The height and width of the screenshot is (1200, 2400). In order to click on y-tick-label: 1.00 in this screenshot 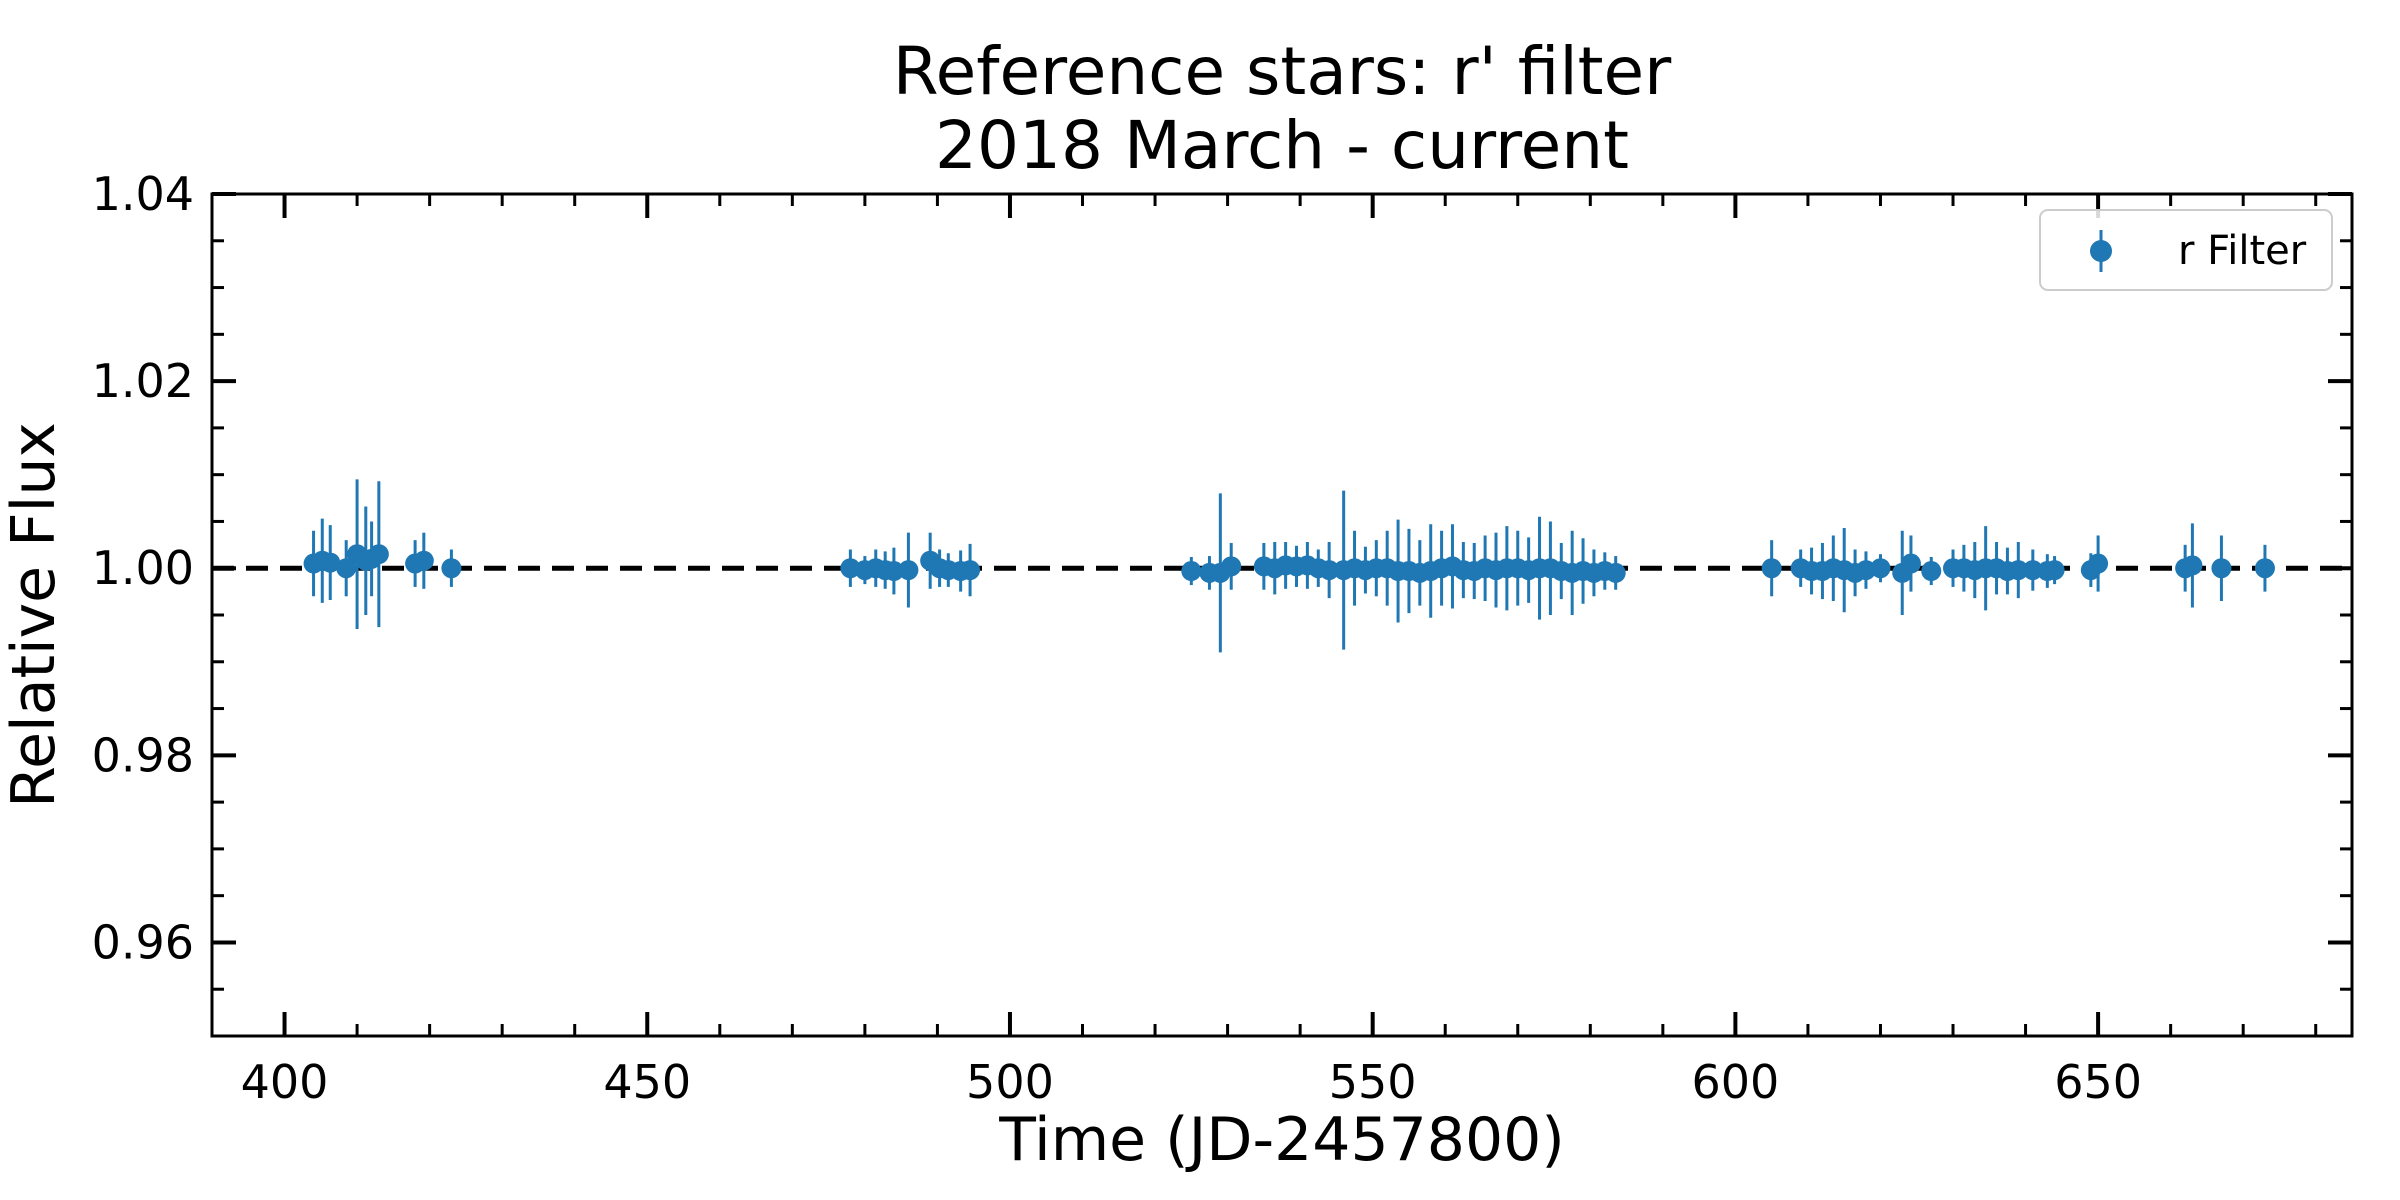, I will do `click(143, 568)`.